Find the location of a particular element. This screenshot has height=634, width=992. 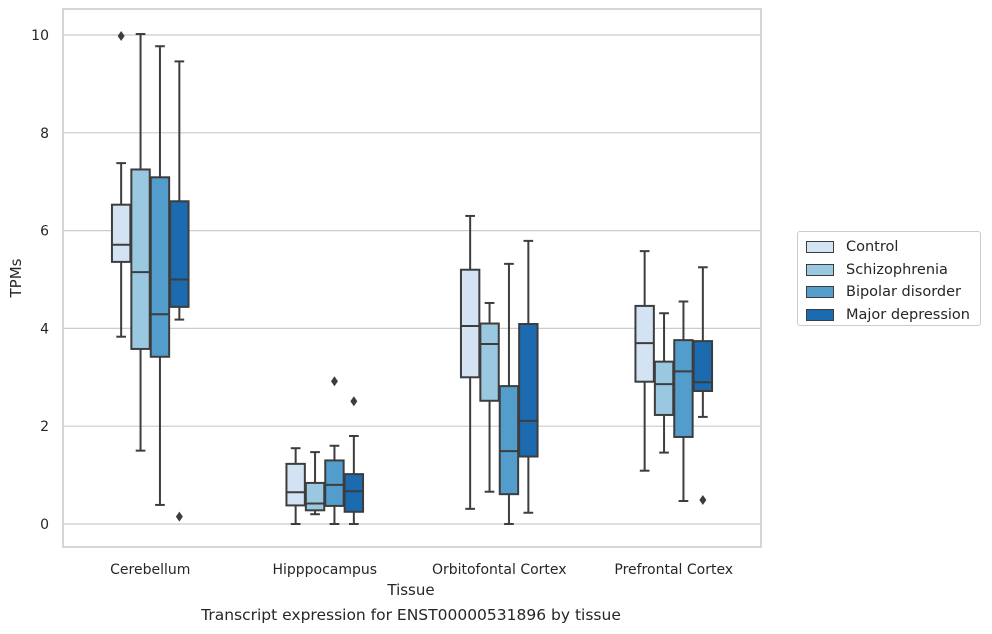

legend-item: Bipolar disorder is located at coordinates (889, 292).